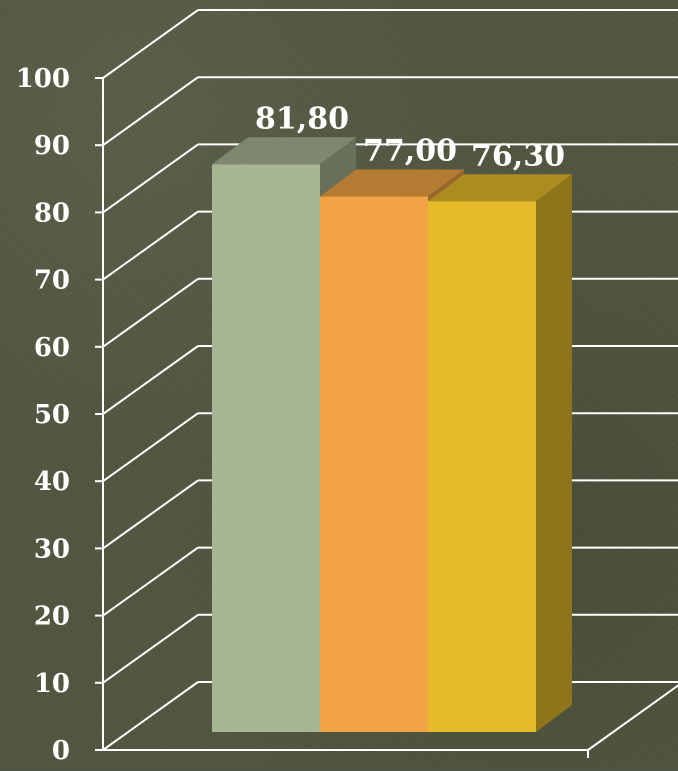 This screenshot has height=771, width=678. Describe the element at coordinates (43, 79) in the screenshot. I see `y-tick-label: 100` at that location.